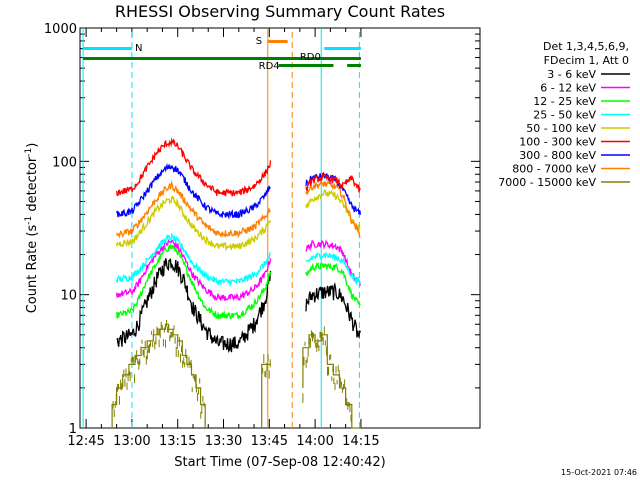 Image resolution: width=640 pixels, height=480 pixels. I want to click on legend-item-label: 300 - 800 keV, so click(557, 155).